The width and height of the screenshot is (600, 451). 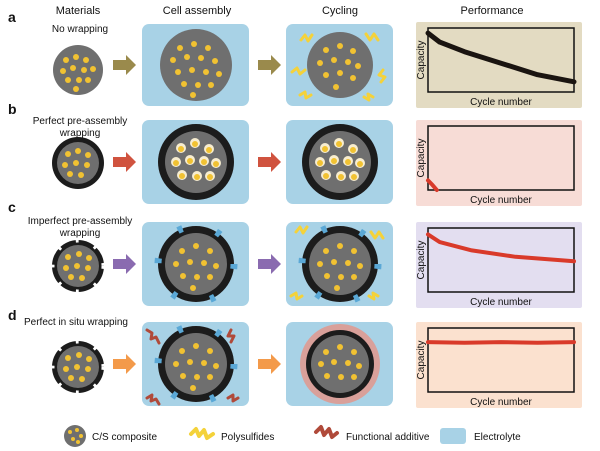 What do you see at coordinates (80, 133) in the screenshot?
I see `row-b-title-line2: wrapping` at bounding box center [80, 133].